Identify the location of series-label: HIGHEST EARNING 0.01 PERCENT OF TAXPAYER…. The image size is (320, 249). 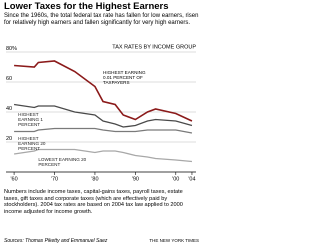
(124, 77).